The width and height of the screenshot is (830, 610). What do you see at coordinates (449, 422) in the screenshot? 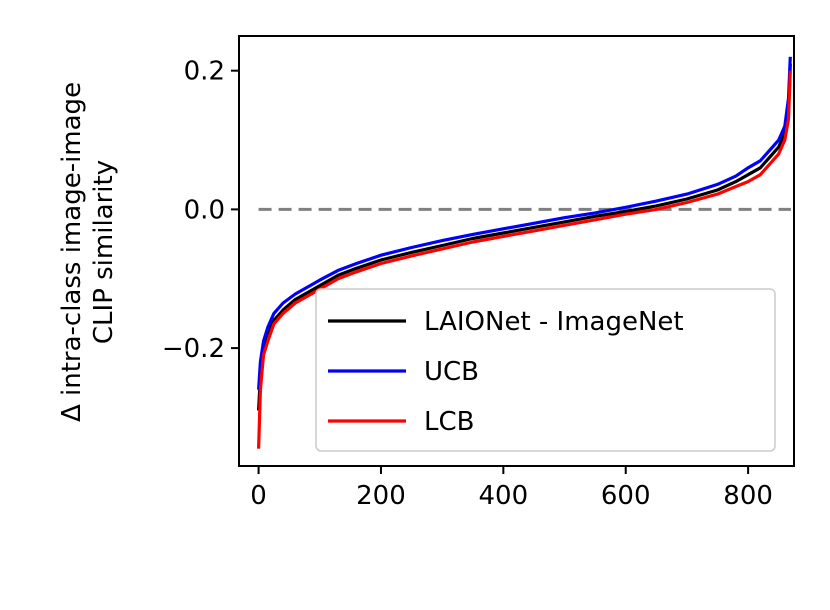
I see `legend-label-2: LCB` at bounding box center [449, 422].